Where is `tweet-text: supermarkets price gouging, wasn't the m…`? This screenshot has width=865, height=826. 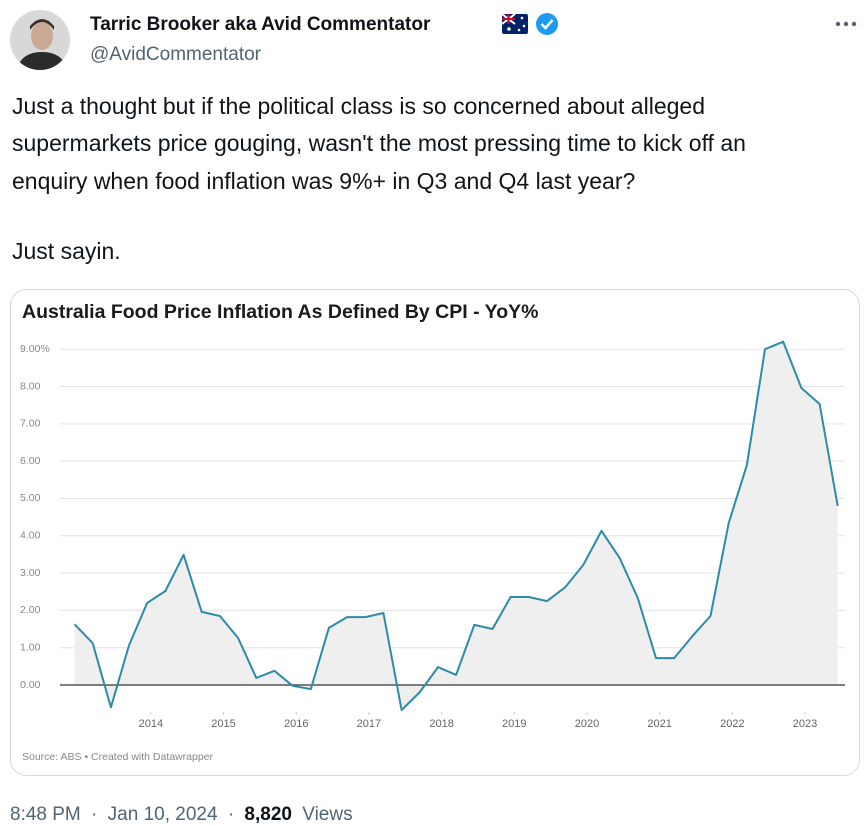
tweet-text: supermarkets price gouging, wasn't the m… is located at coordinates (379, 143).